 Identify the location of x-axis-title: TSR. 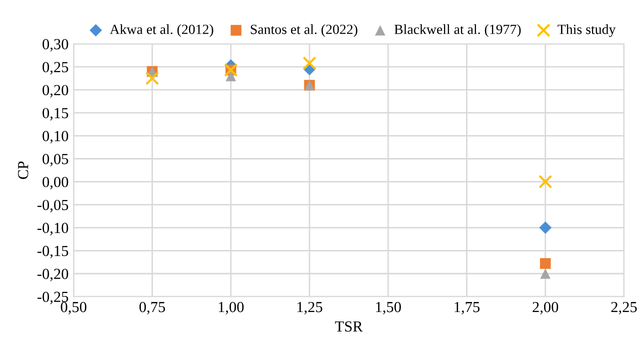
(349, 326).